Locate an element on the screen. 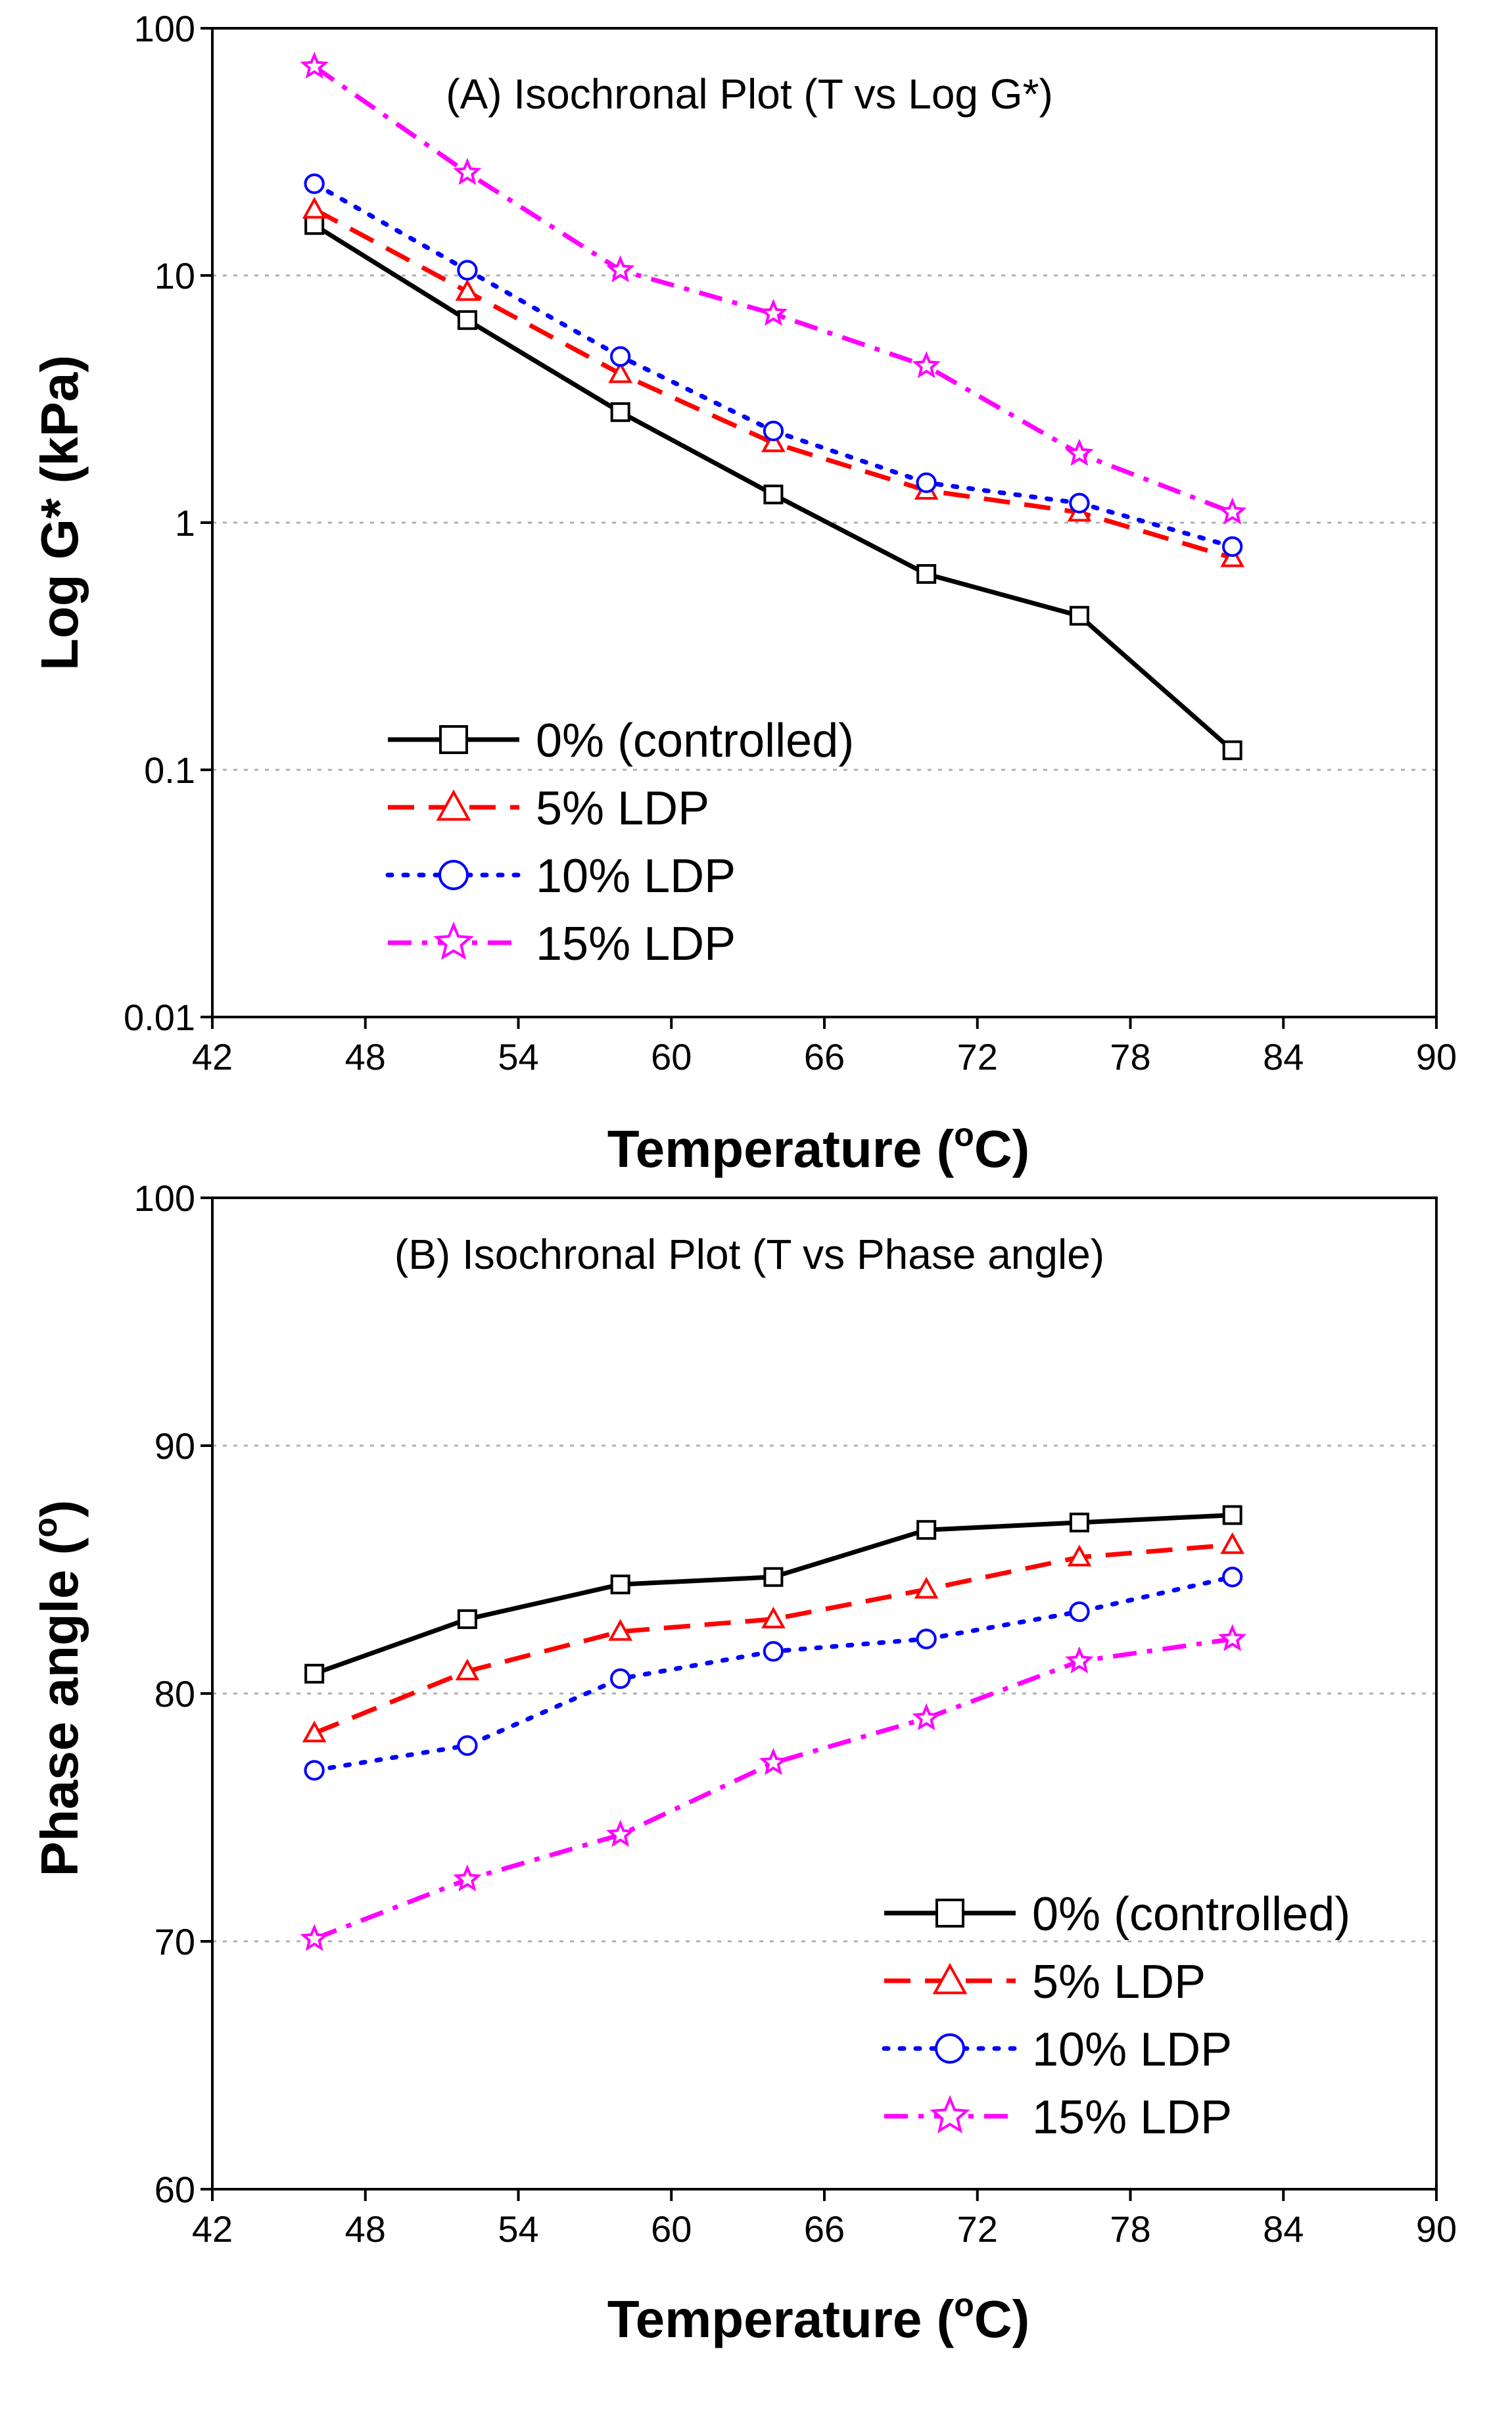 The height and width of the screenshot is (2416, 1512). a-x-tick-label: 48 is located at coordinates (365, 1057).